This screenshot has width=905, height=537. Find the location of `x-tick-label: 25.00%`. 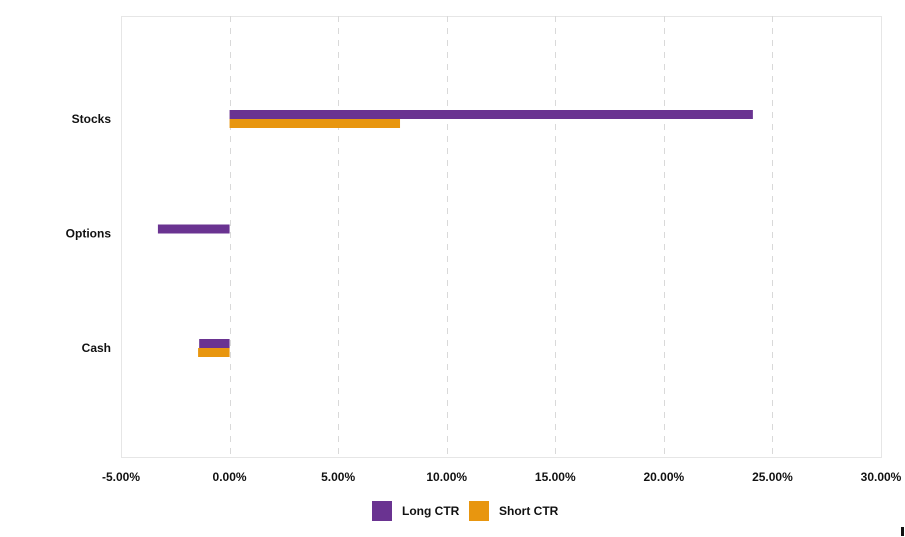

x-tick-label: 25.00% is located at coordinates (772, 477).